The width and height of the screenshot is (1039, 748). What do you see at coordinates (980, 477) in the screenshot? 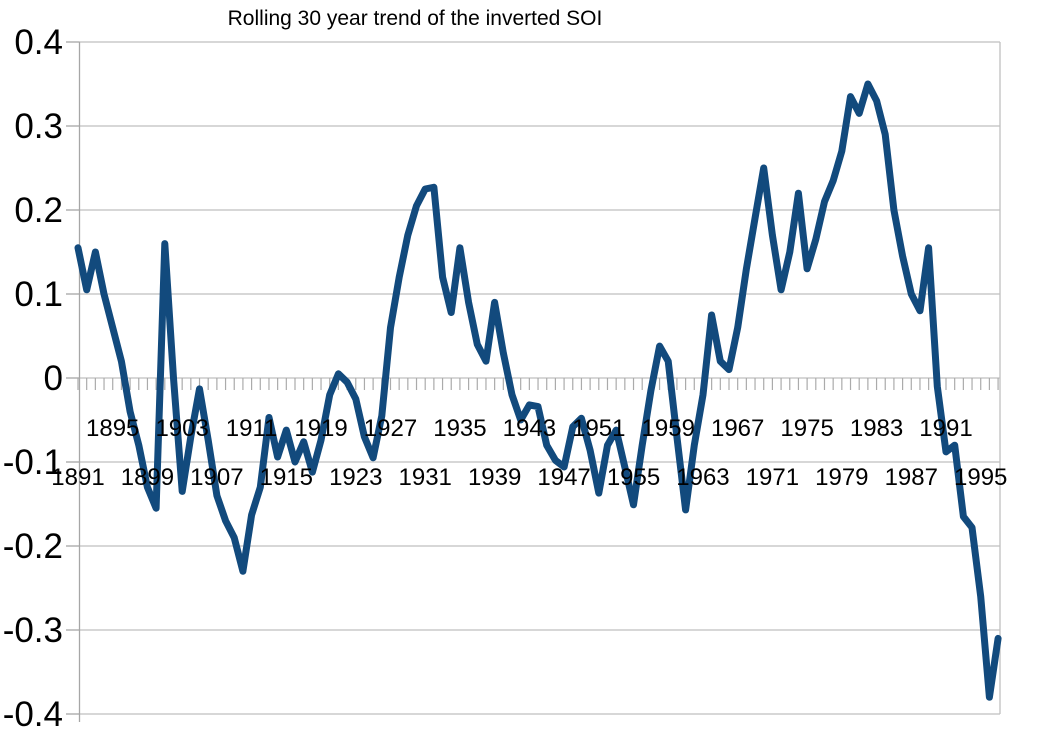
I see `x-axis-tick-label-lower: 1995` at bounding box center [980, 477].